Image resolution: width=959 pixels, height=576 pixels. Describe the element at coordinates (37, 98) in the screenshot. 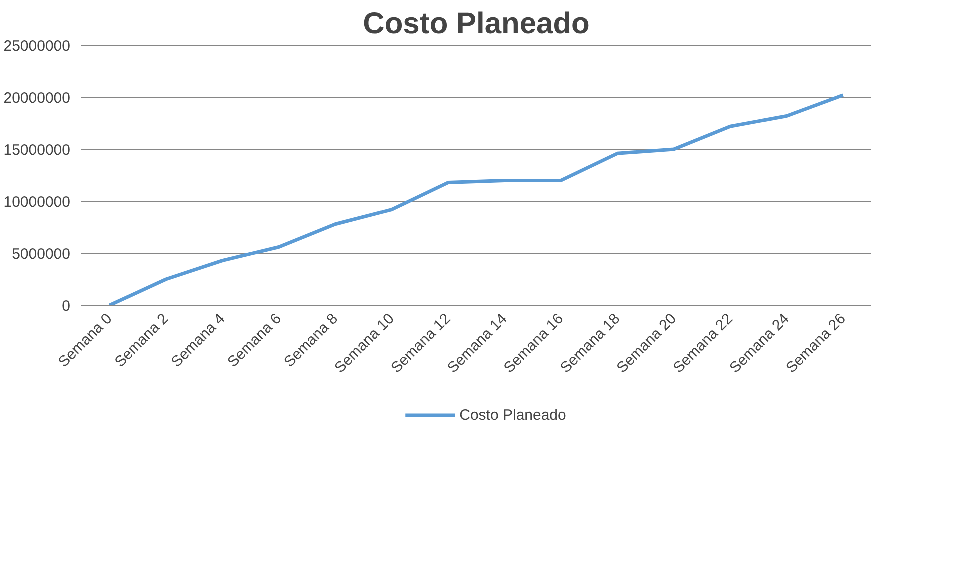

I see `y-tick-label: 20000000` at that location.